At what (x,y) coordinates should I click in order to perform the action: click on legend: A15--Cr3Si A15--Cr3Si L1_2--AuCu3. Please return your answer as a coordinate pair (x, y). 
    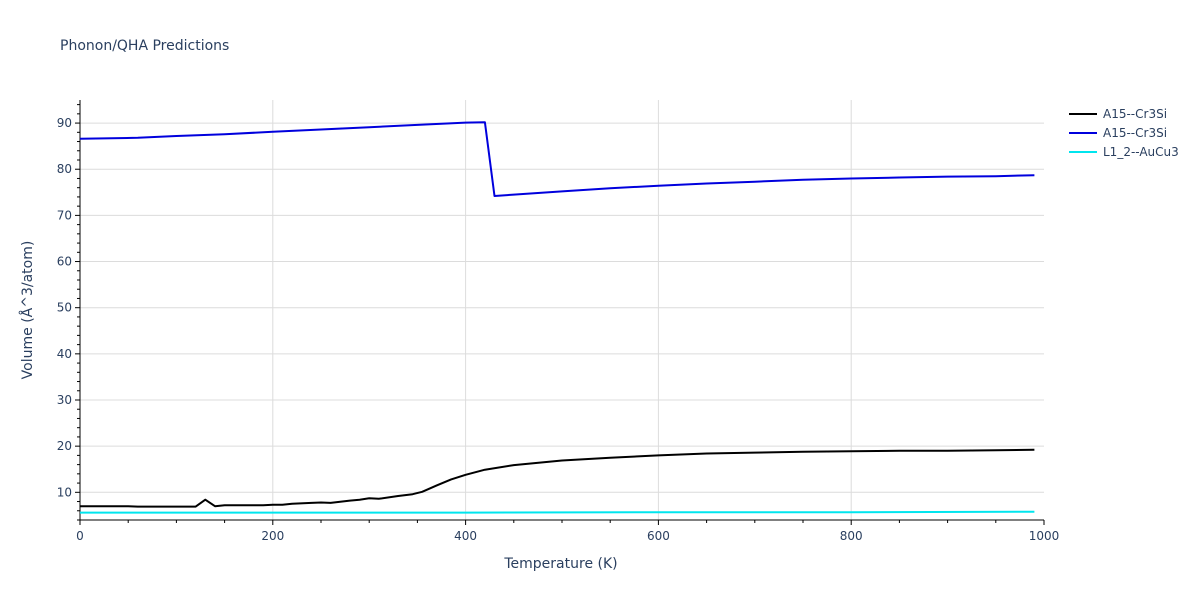
    Looking at the image, I should click on (1124, 133).